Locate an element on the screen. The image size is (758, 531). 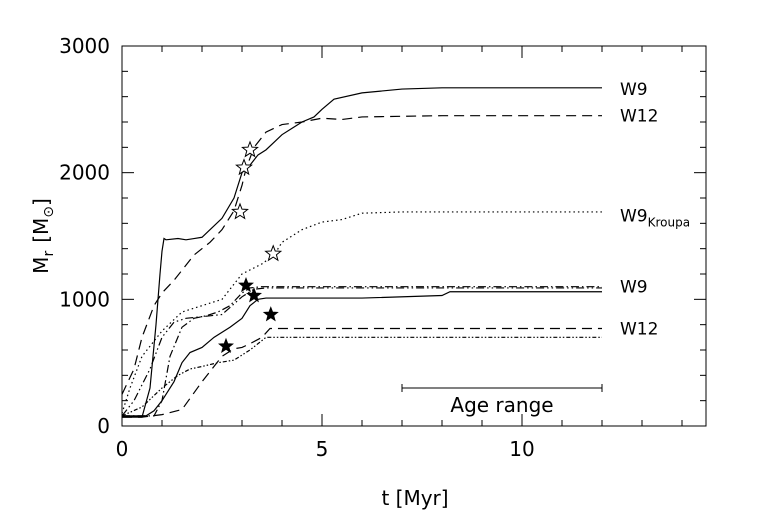
svg-text:Mr[M⊙]: Mr [M⊙] is located at coordinates (43, 236).